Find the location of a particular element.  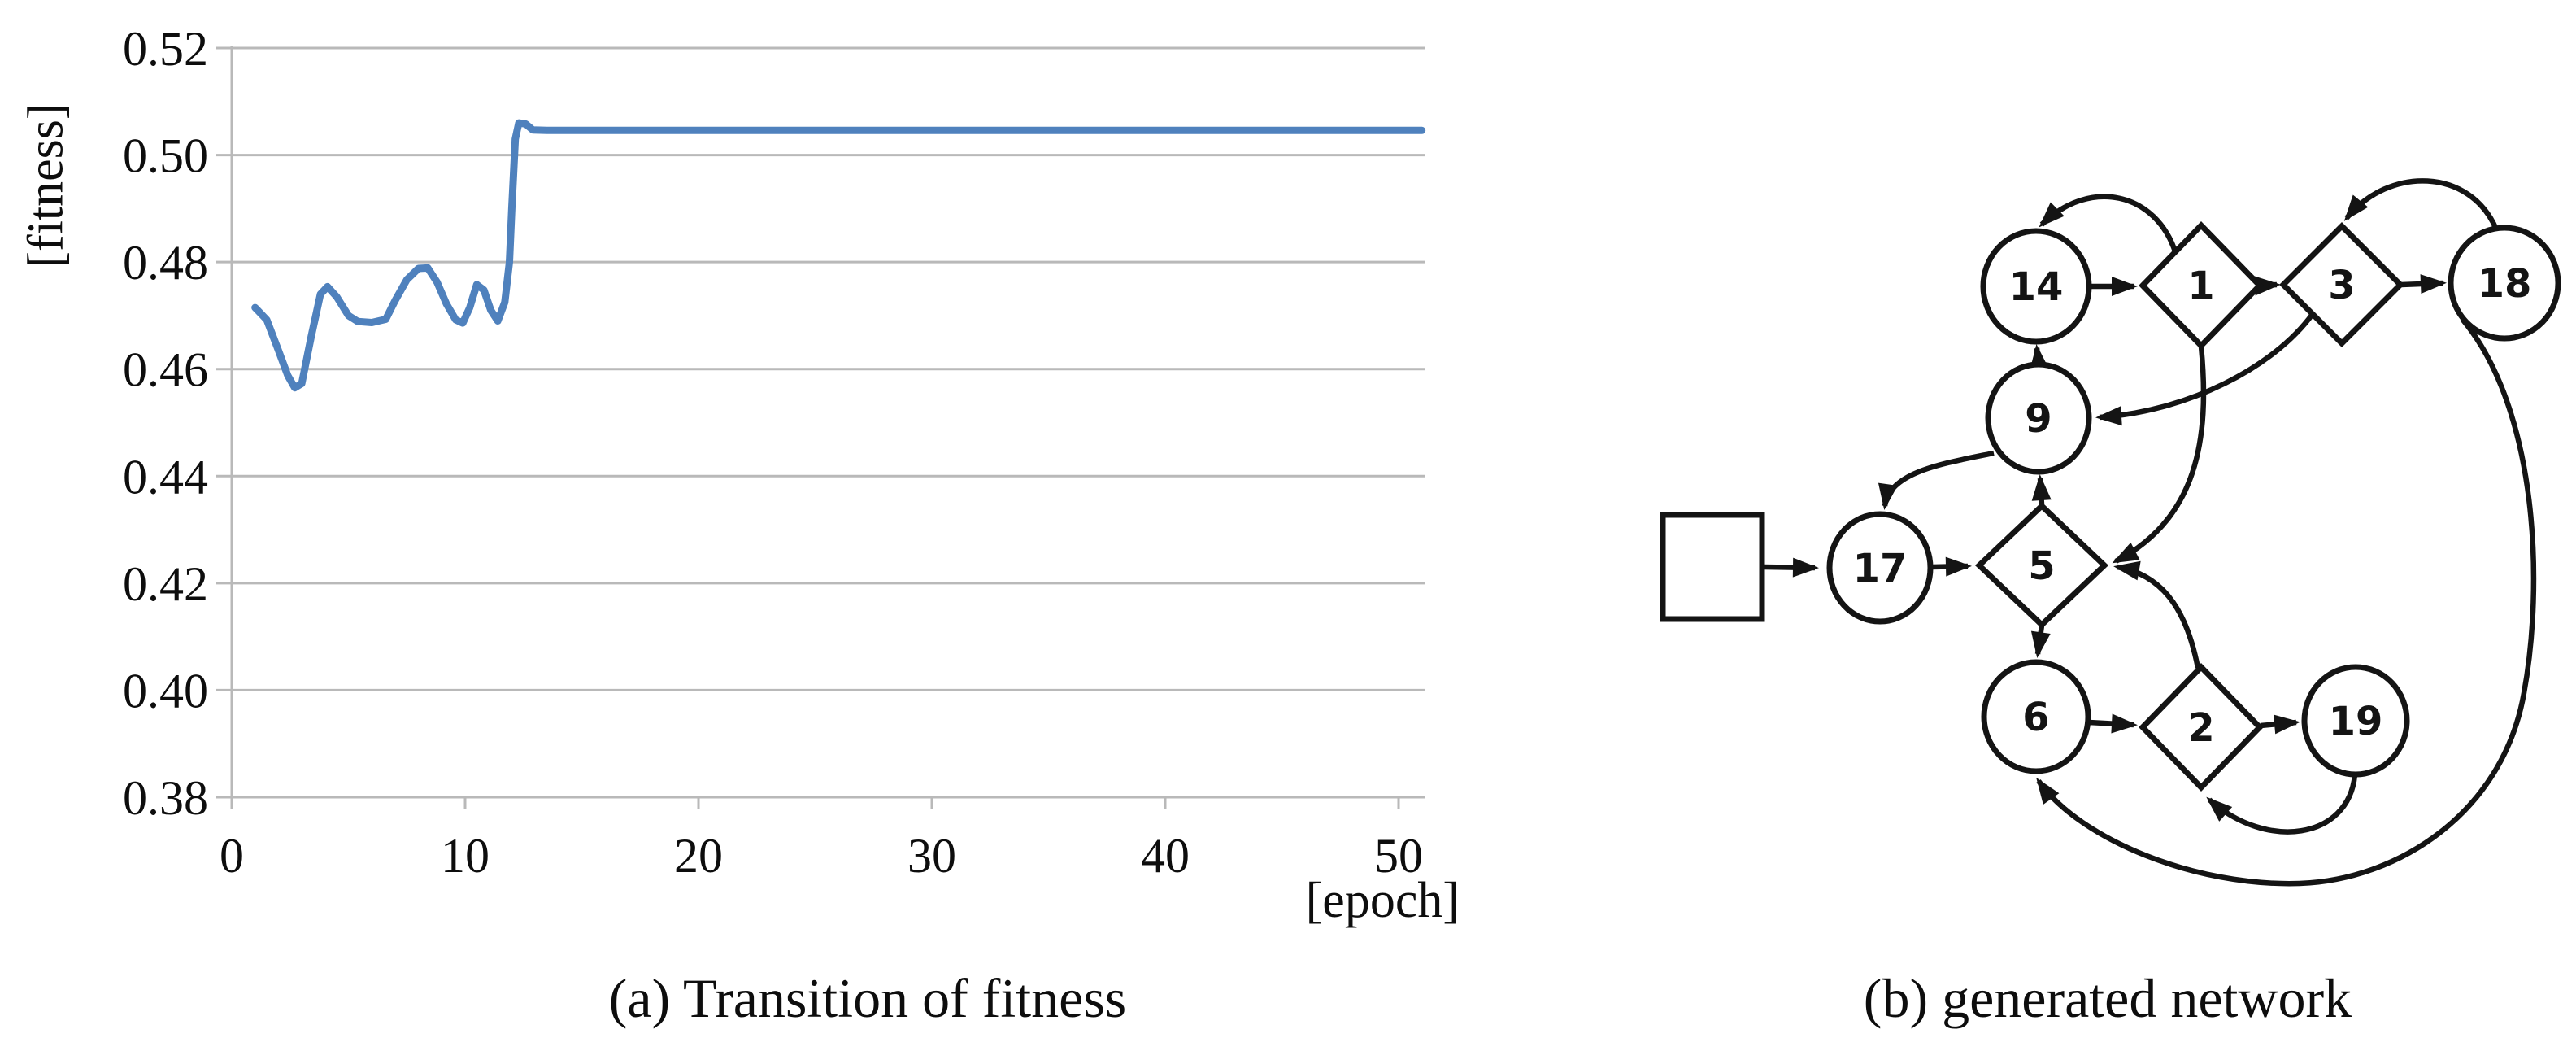

y-tick-label: 0.46 is located at coordinates (166, 370).